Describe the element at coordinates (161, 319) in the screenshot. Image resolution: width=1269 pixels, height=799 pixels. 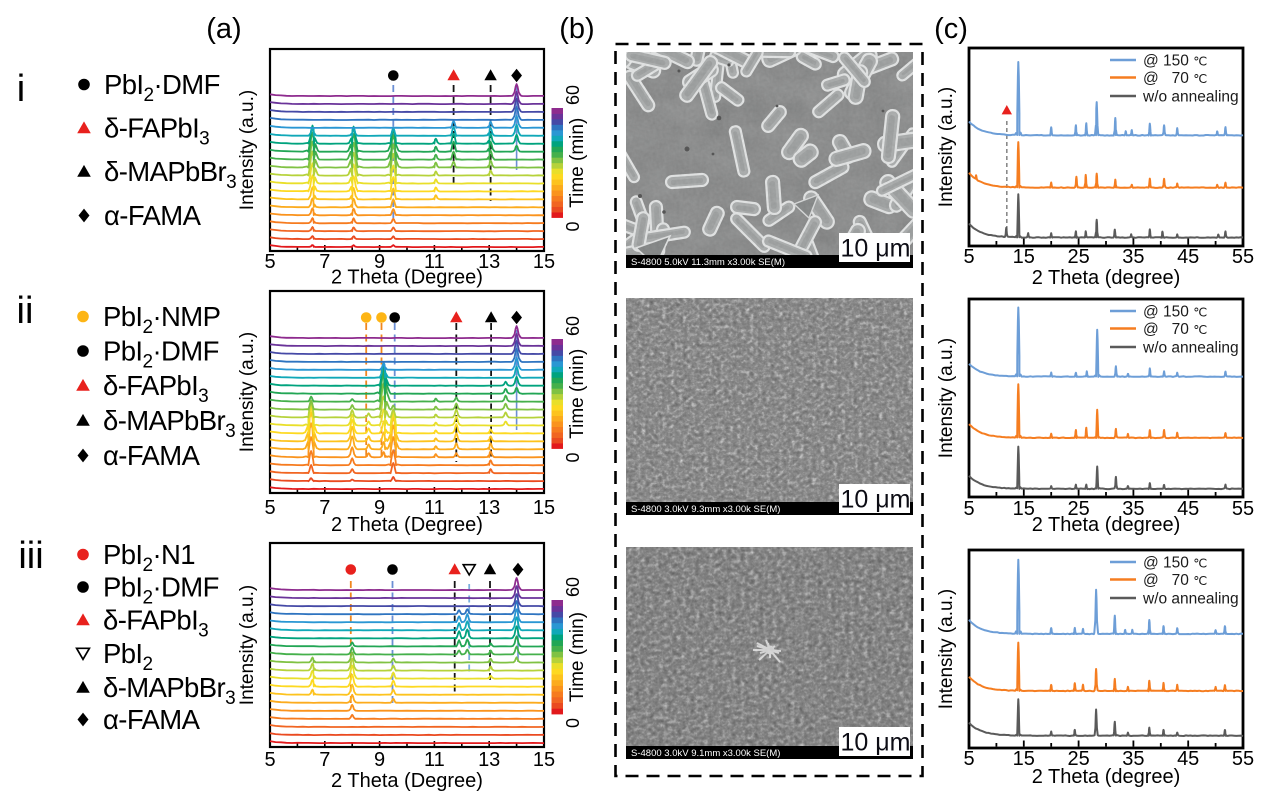
I see `svg-text: PbI2·NMP` at that location.